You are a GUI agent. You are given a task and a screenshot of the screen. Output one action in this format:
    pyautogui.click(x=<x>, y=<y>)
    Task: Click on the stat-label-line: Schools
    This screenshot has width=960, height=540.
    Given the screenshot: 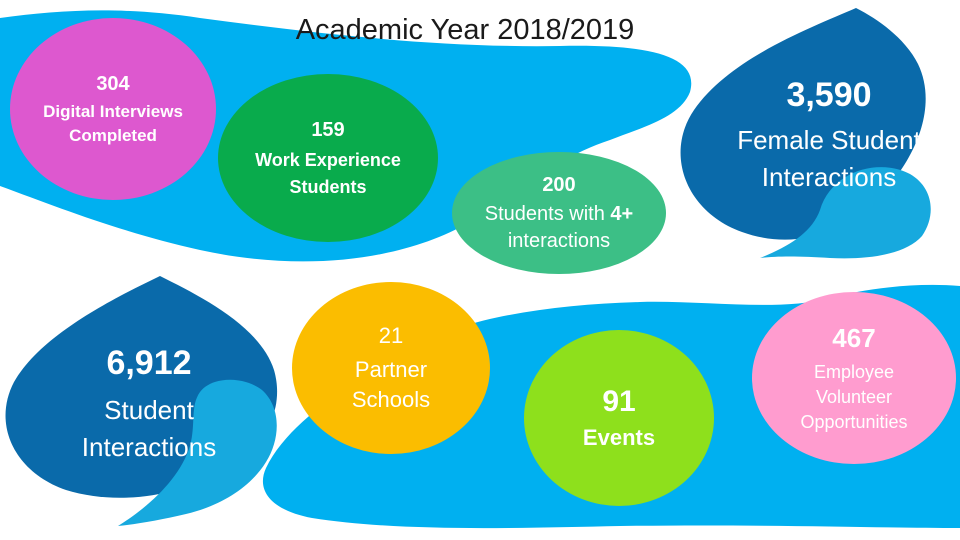 What is the action you would take?
    pyautogui.click(x=391, y=399)
    